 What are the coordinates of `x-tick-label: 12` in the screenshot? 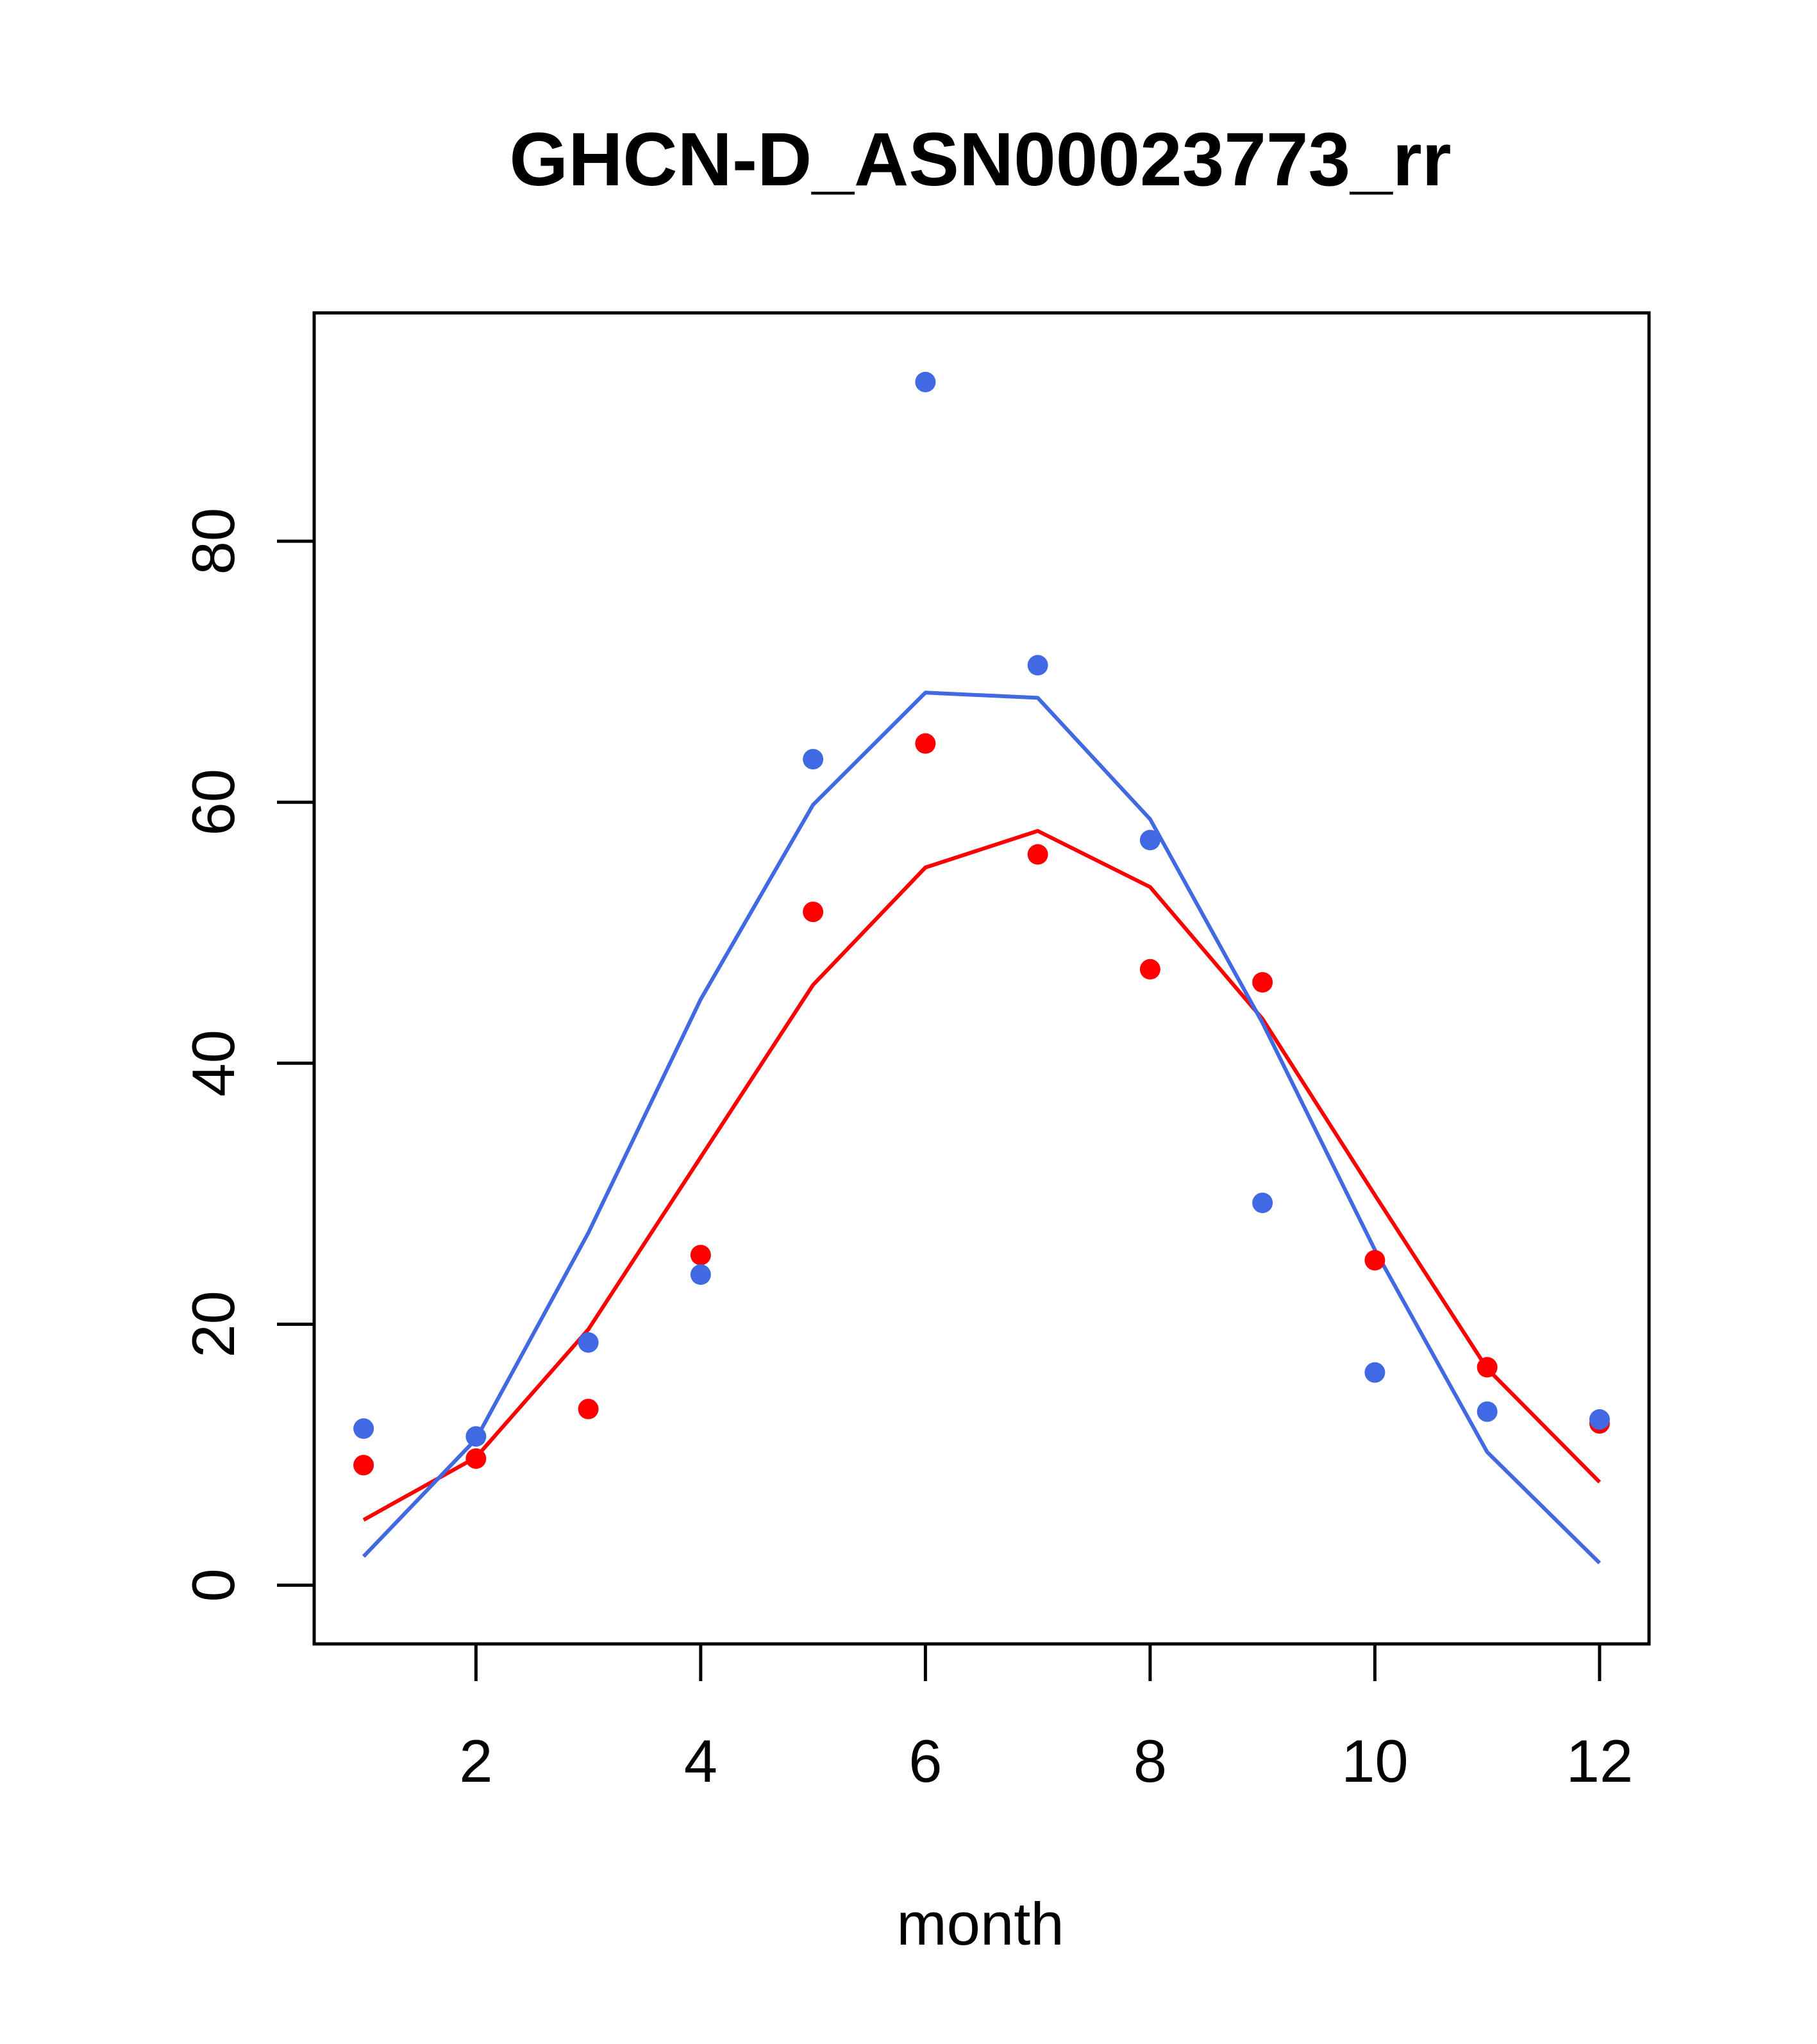 It's located at (1600, 1761).